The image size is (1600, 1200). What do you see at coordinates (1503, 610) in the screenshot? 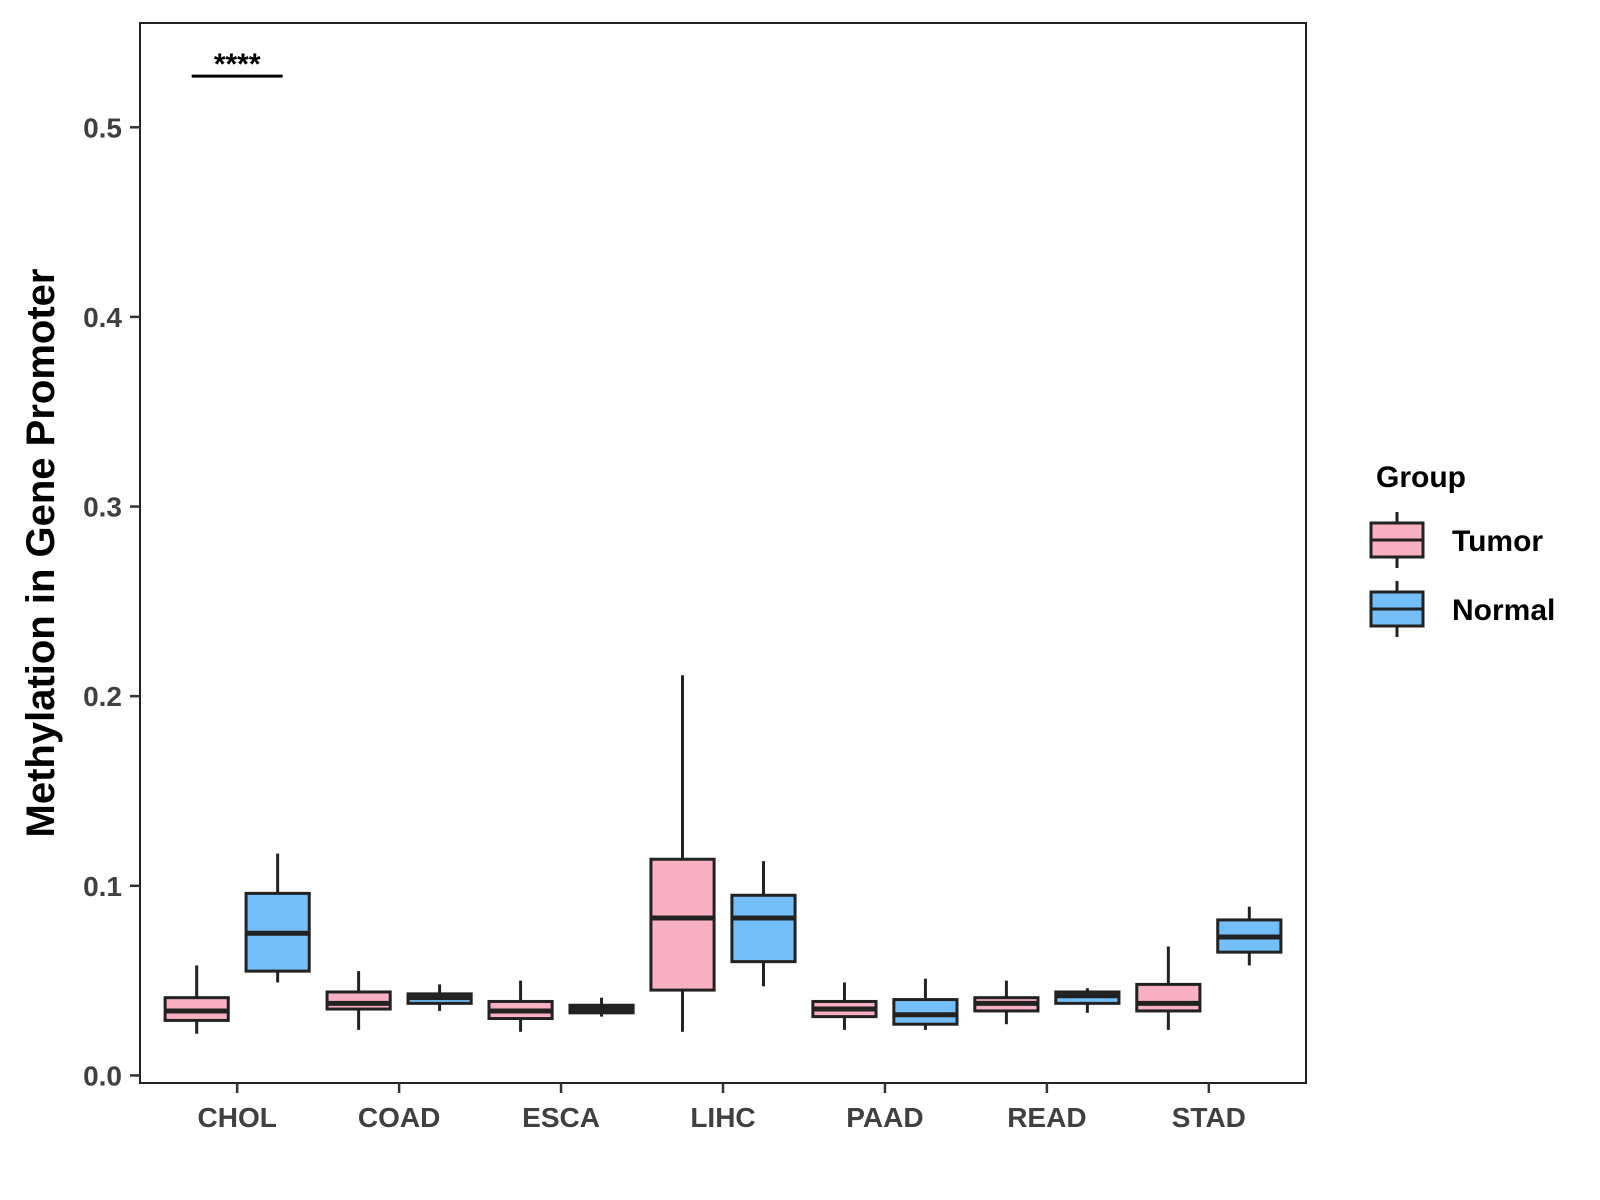
I see `legend-label: Normal` at bounding box center [1503, 610].